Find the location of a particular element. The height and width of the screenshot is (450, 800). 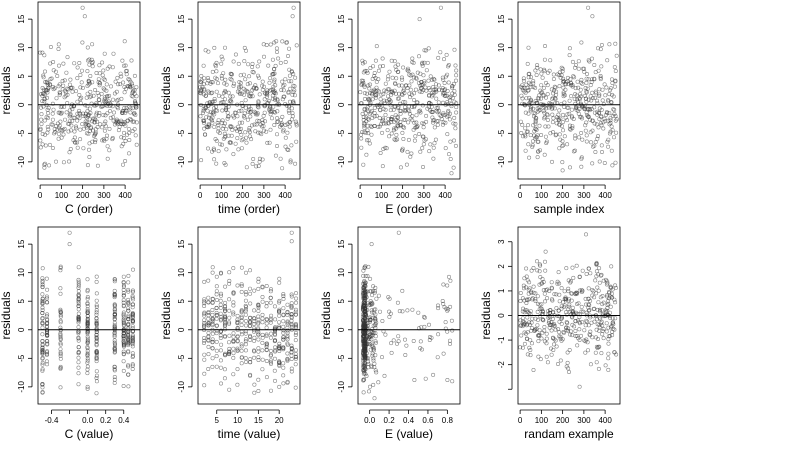

plot-frame is located at coordinates (249, 315).